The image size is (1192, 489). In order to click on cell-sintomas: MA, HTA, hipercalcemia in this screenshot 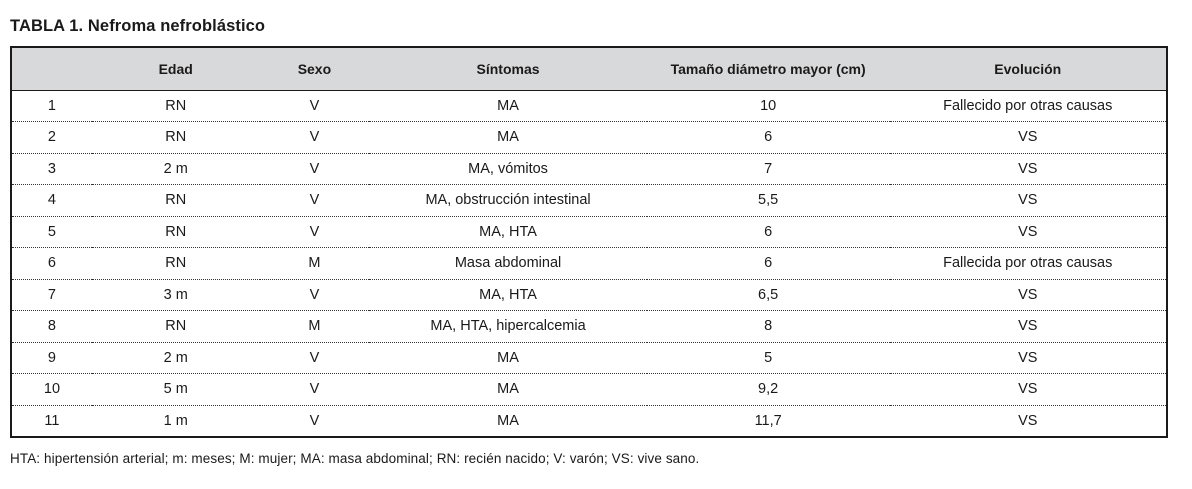, I will do `click(508, 326)`.